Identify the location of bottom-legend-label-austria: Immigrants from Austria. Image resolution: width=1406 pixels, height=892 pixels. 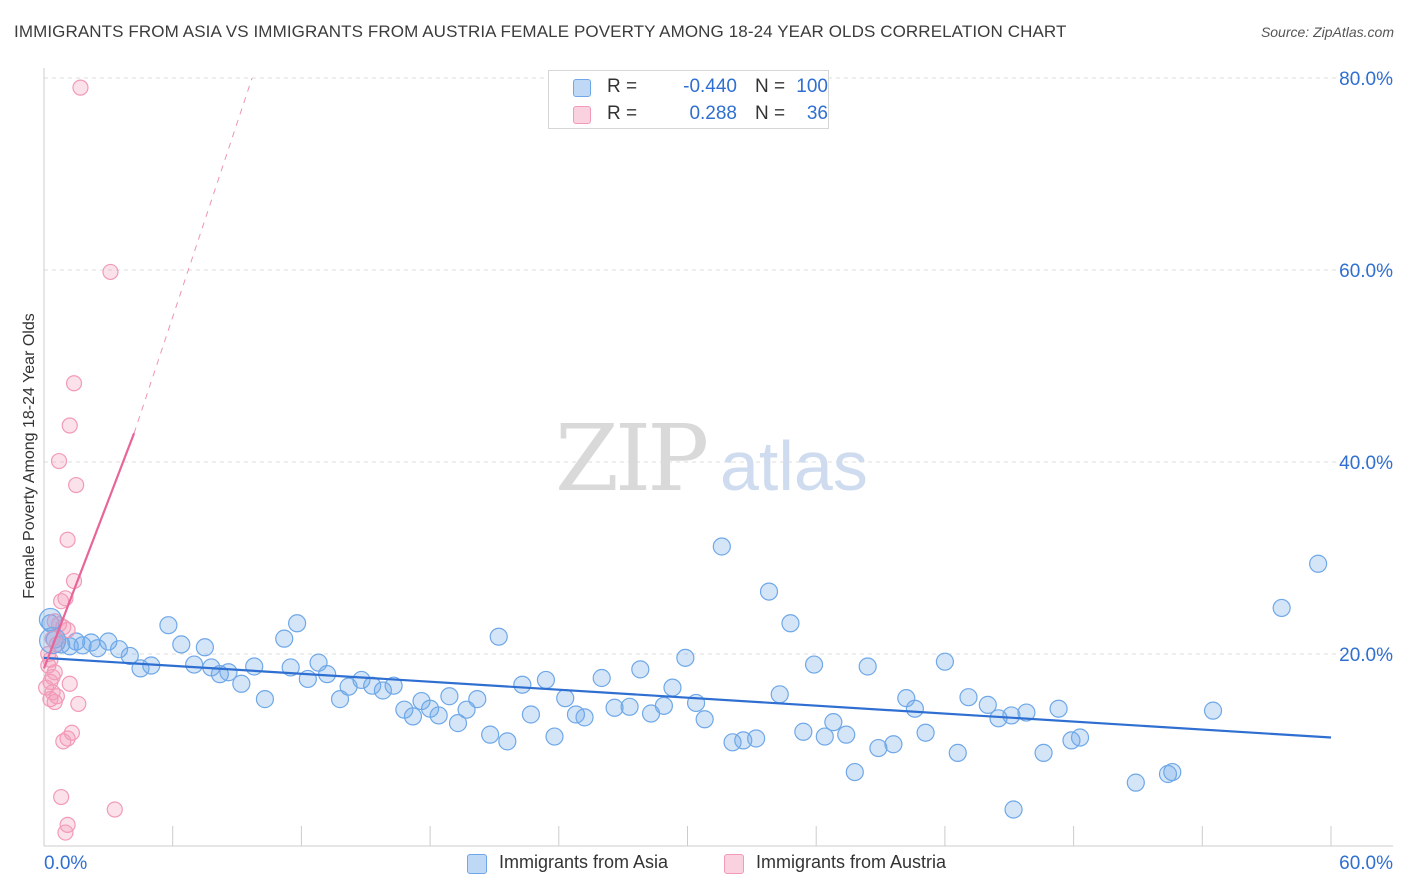
(851, 862).